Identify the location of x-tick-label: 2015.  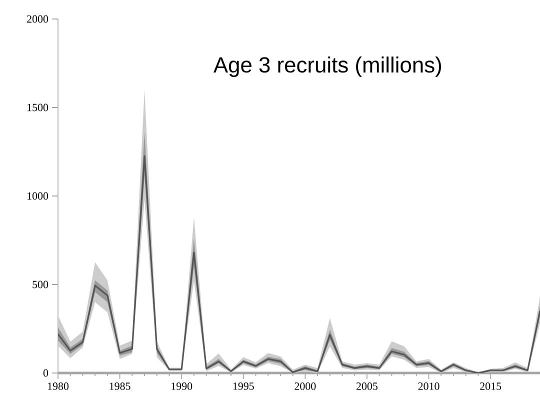
(491, 386).